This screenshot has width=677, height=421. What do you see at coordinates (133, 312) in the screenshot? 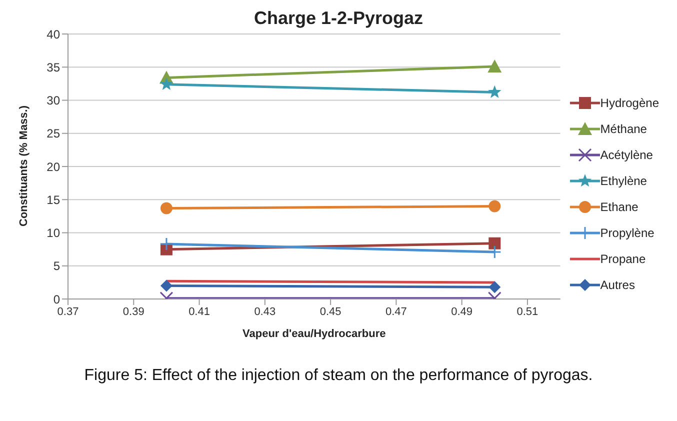
I see `x-tick-label: 0.39` at bounding box center [133, 312].